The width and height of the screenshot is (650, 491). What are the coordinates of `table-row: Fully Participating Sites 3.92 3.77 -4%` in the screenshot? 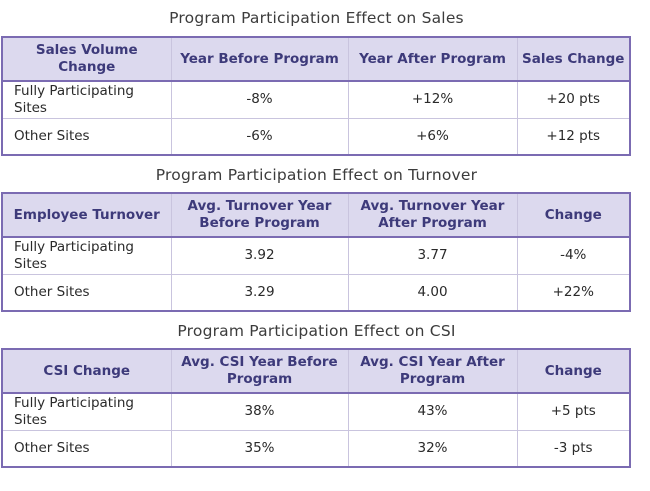 It's located at (316, 255).